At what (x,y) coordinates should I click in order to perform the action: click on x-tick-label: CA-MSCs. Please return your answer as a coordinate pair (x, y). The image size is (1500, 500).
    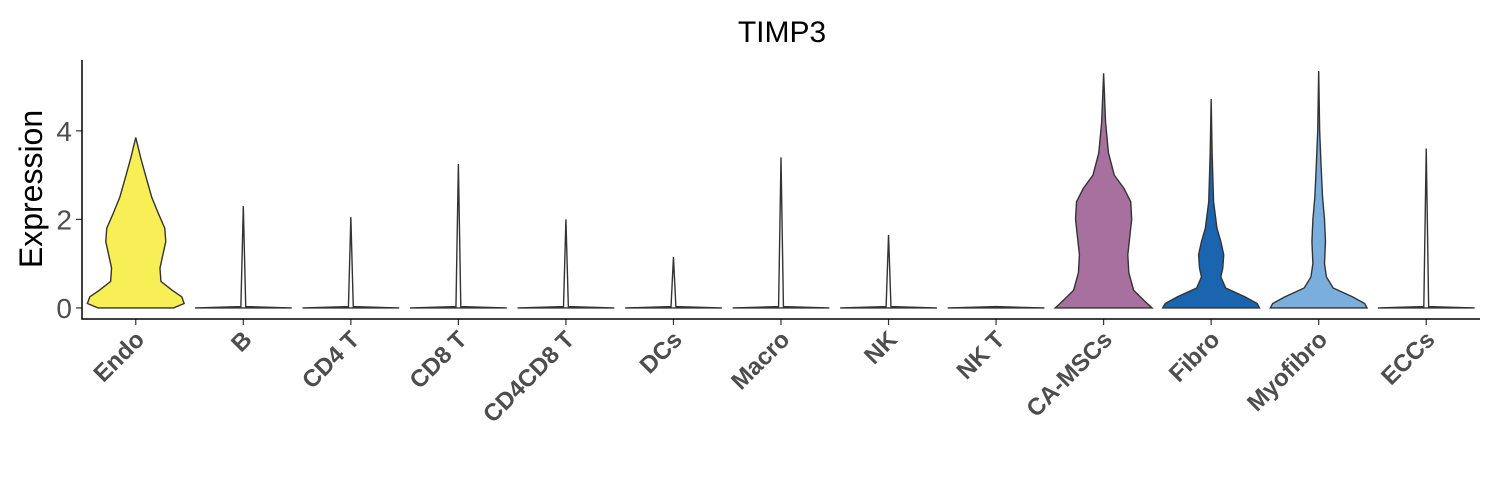
    Looking at the image, I should click on (1069, 374).